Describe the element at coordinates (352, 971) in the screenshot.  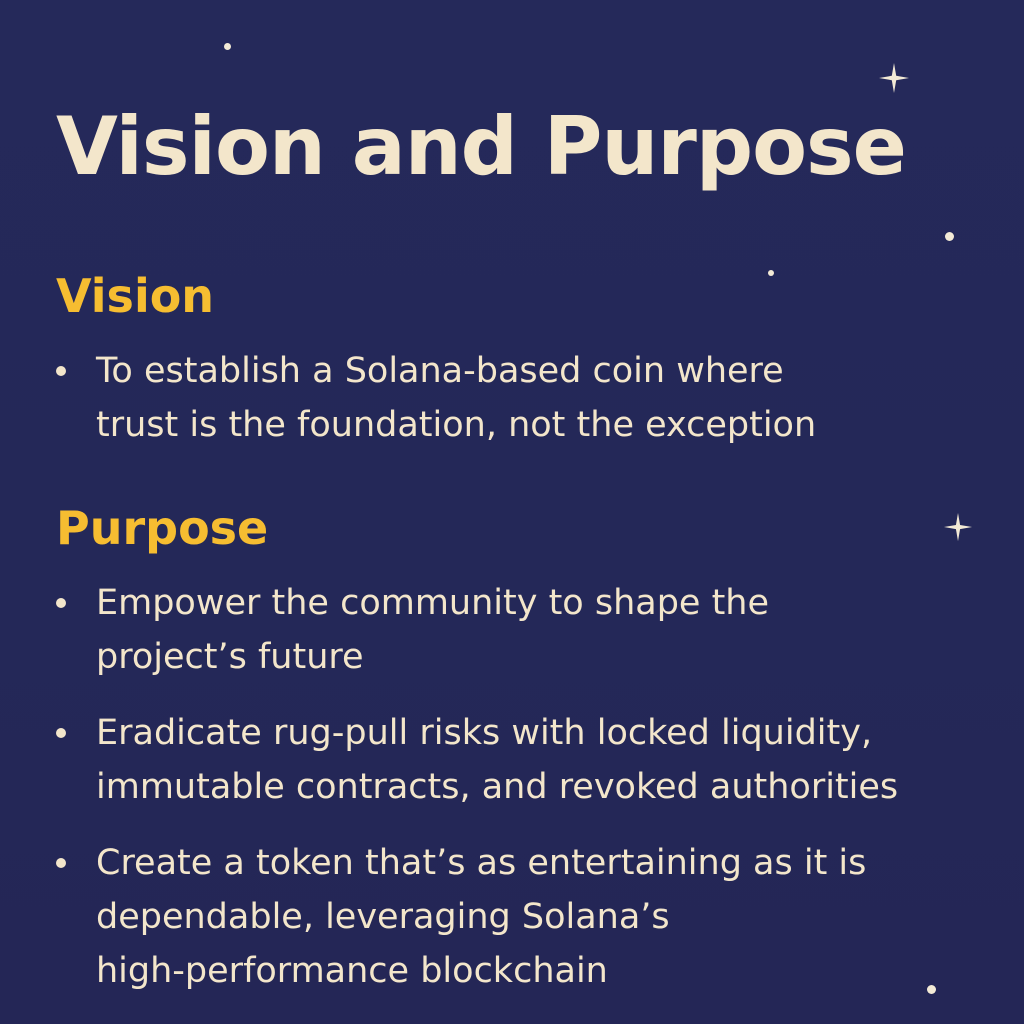
I see `list-item-line: high-performance blockchain` at that location.